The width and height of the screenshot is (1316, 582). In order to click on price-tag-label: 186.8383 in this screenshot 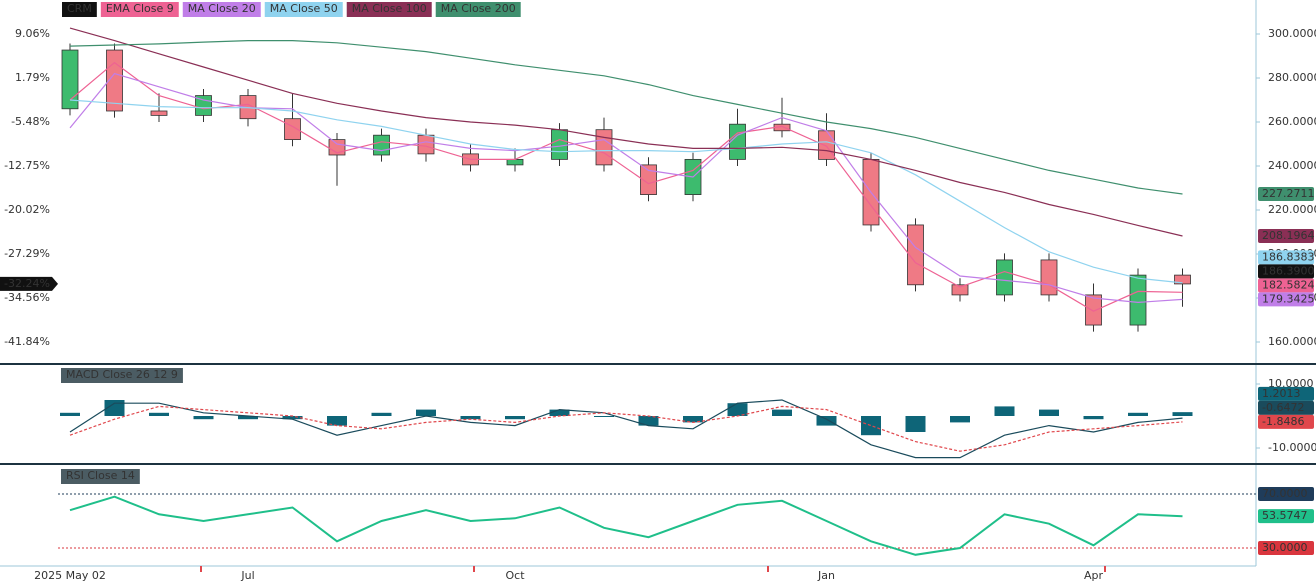, I will do `click(1288, 256)`.